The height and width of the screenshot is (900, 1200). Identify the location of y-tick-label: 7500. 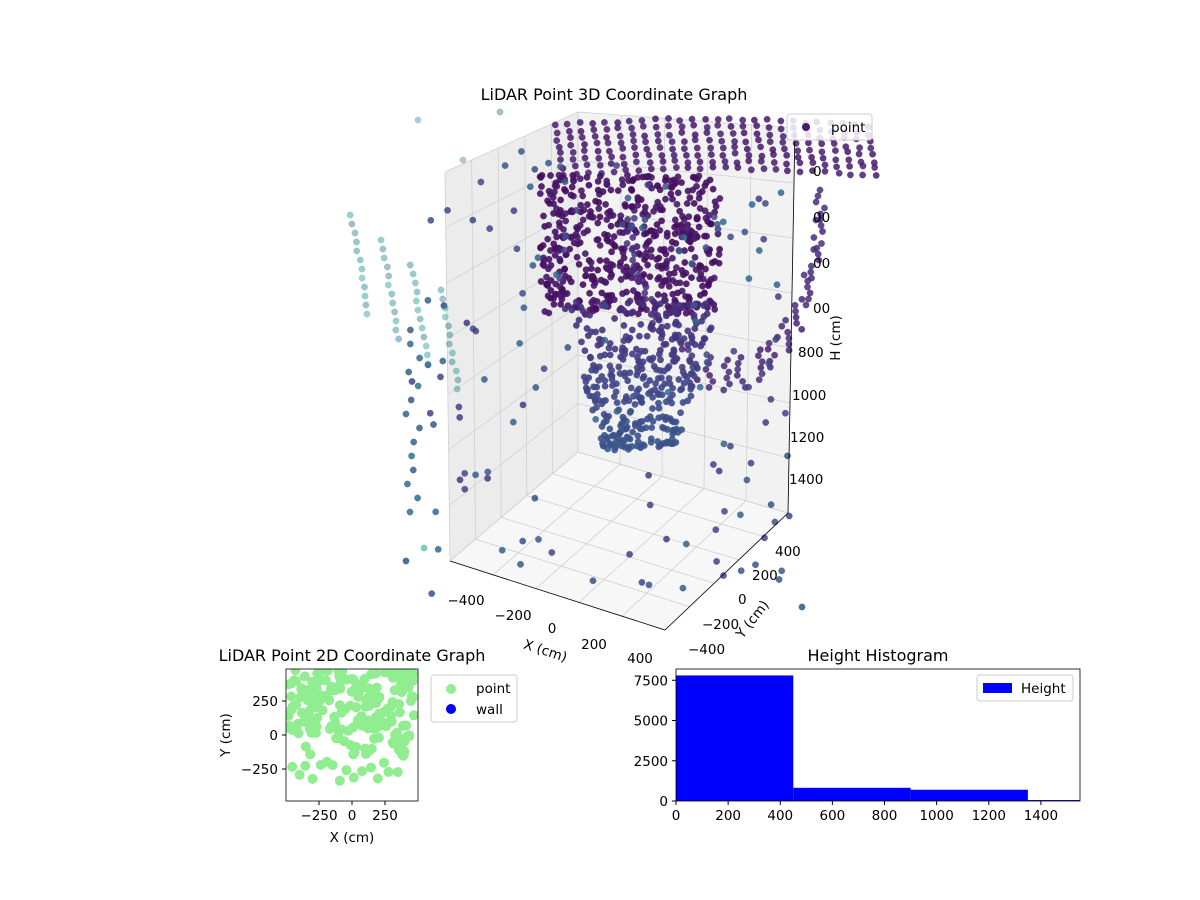
(651, 681).